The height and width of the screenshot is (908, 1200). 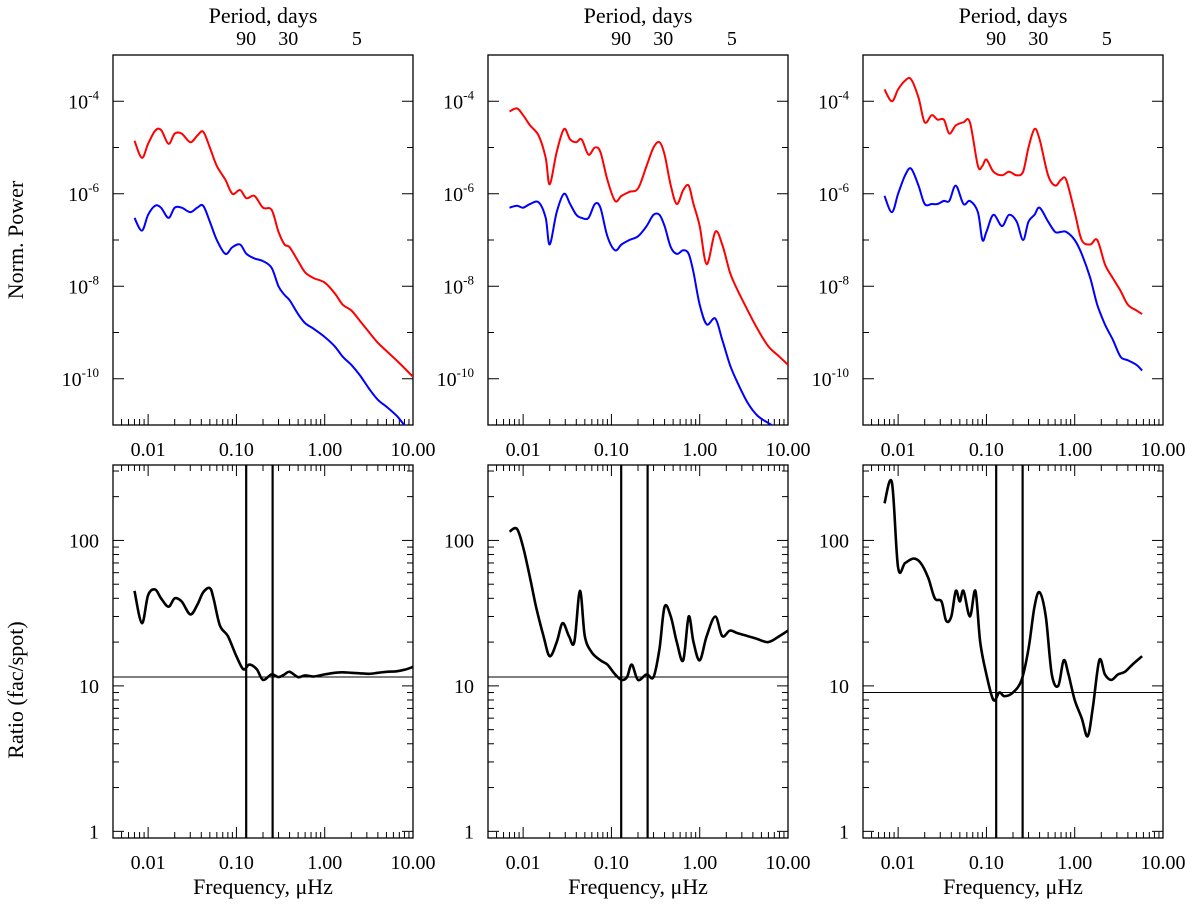 I want to click on ratio-panel-2: 0.01 0.10 1.00 10.00 100 10 1 Frequency, μHz, so click(x=627, y=681).